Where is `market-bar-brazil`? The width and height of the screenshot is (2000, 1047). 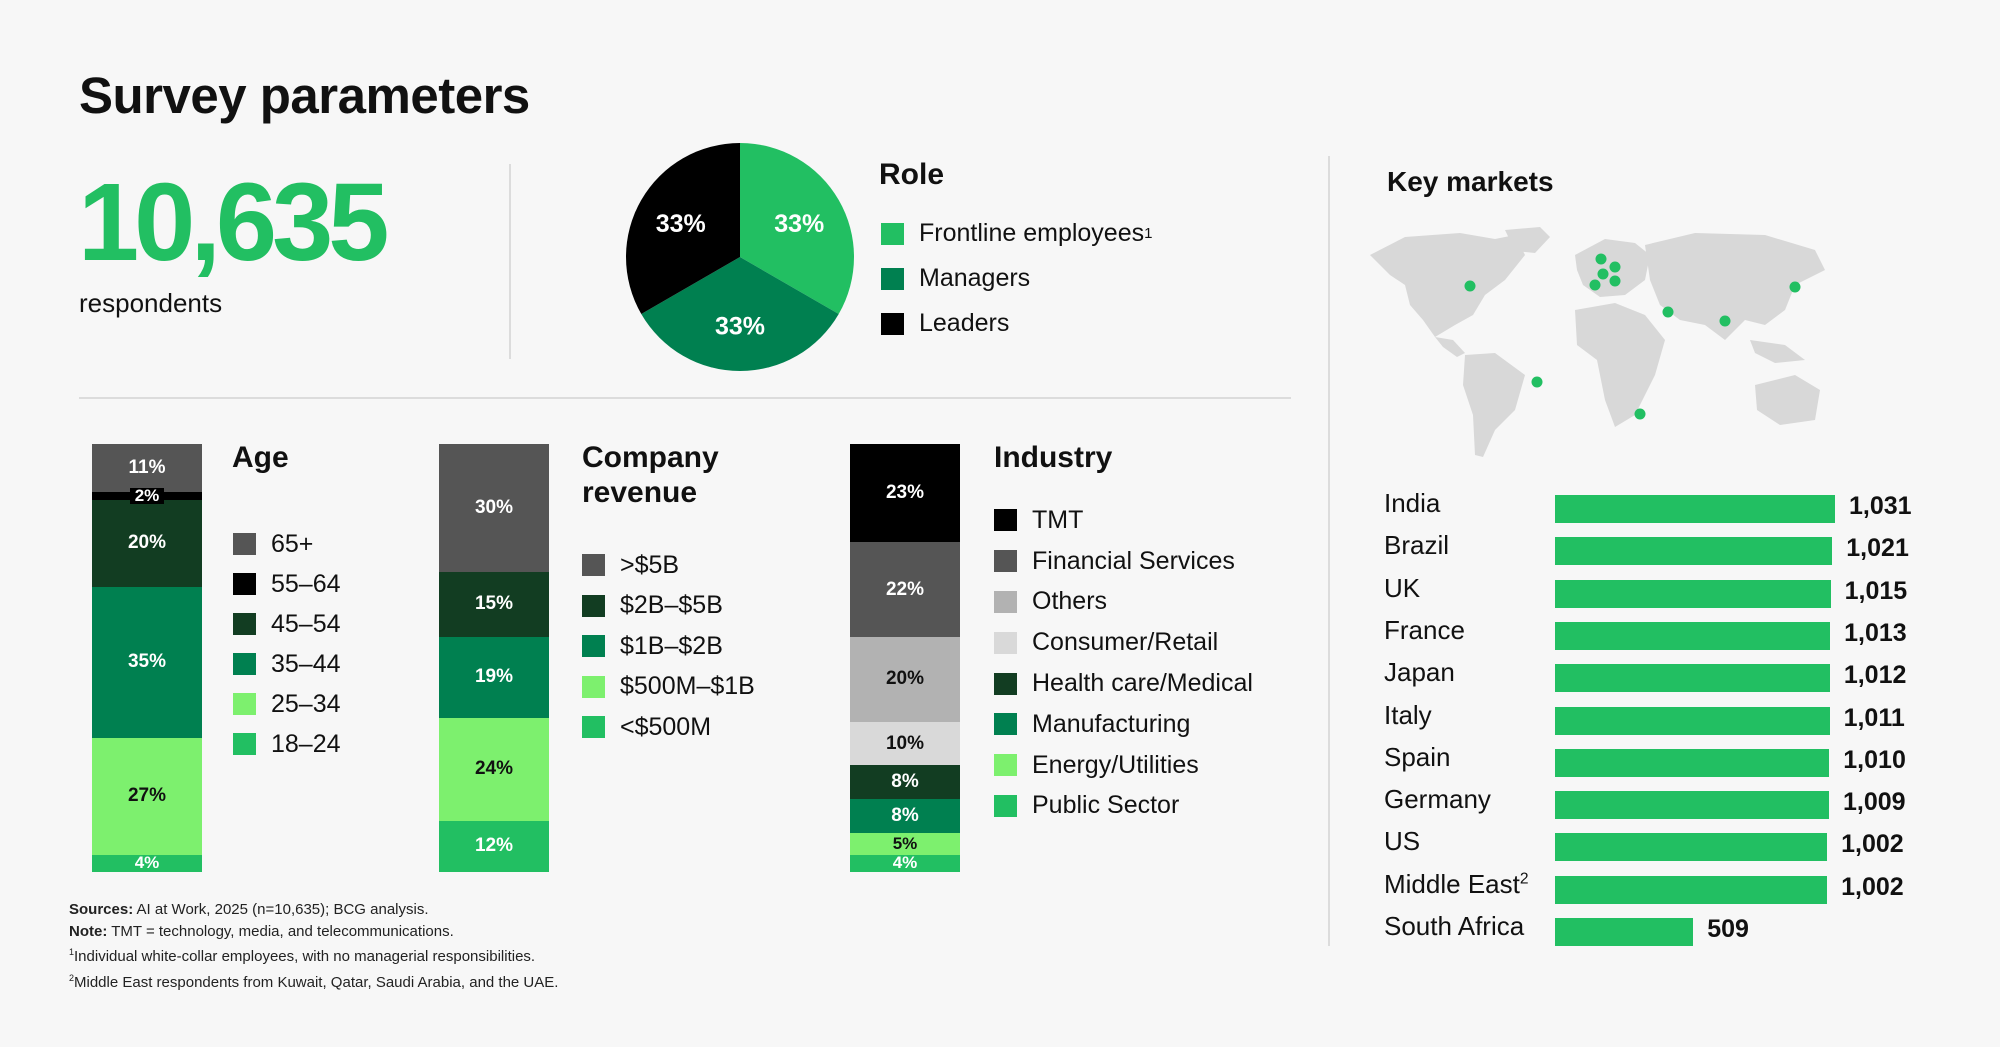 market-bar-brazil is located at coordinates (1694, 551).